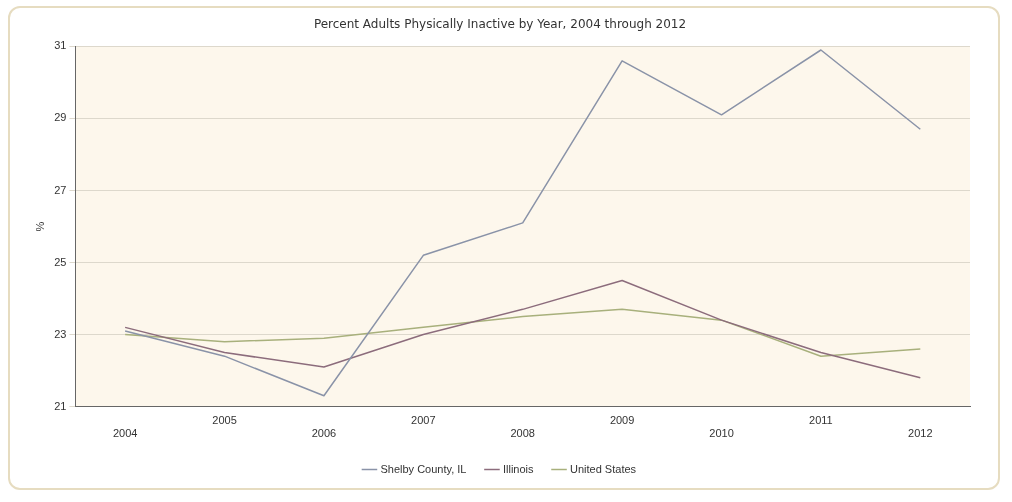 The height and width of the screenshot is (502, 1012). Describe the element at coordinates (603, 468) in the screenshot. I see `legend-label: United States` at that location.